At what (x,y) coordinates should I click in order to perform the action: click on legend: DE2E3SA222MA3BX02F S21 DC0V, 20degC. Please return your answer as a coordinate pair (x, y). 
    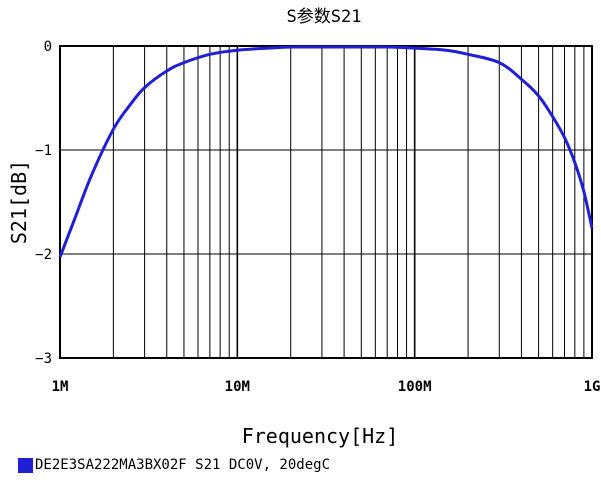
    Looking at the image, I should click on (174, 465).